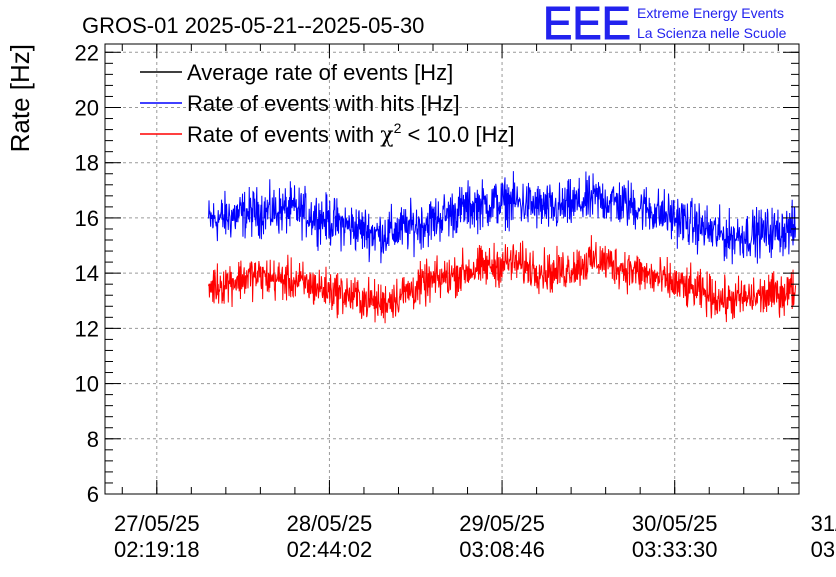  Describe the element at coordinates (823, 523) in the screenshot. I see `x-tick-label-date: 31/05/2` at that location.